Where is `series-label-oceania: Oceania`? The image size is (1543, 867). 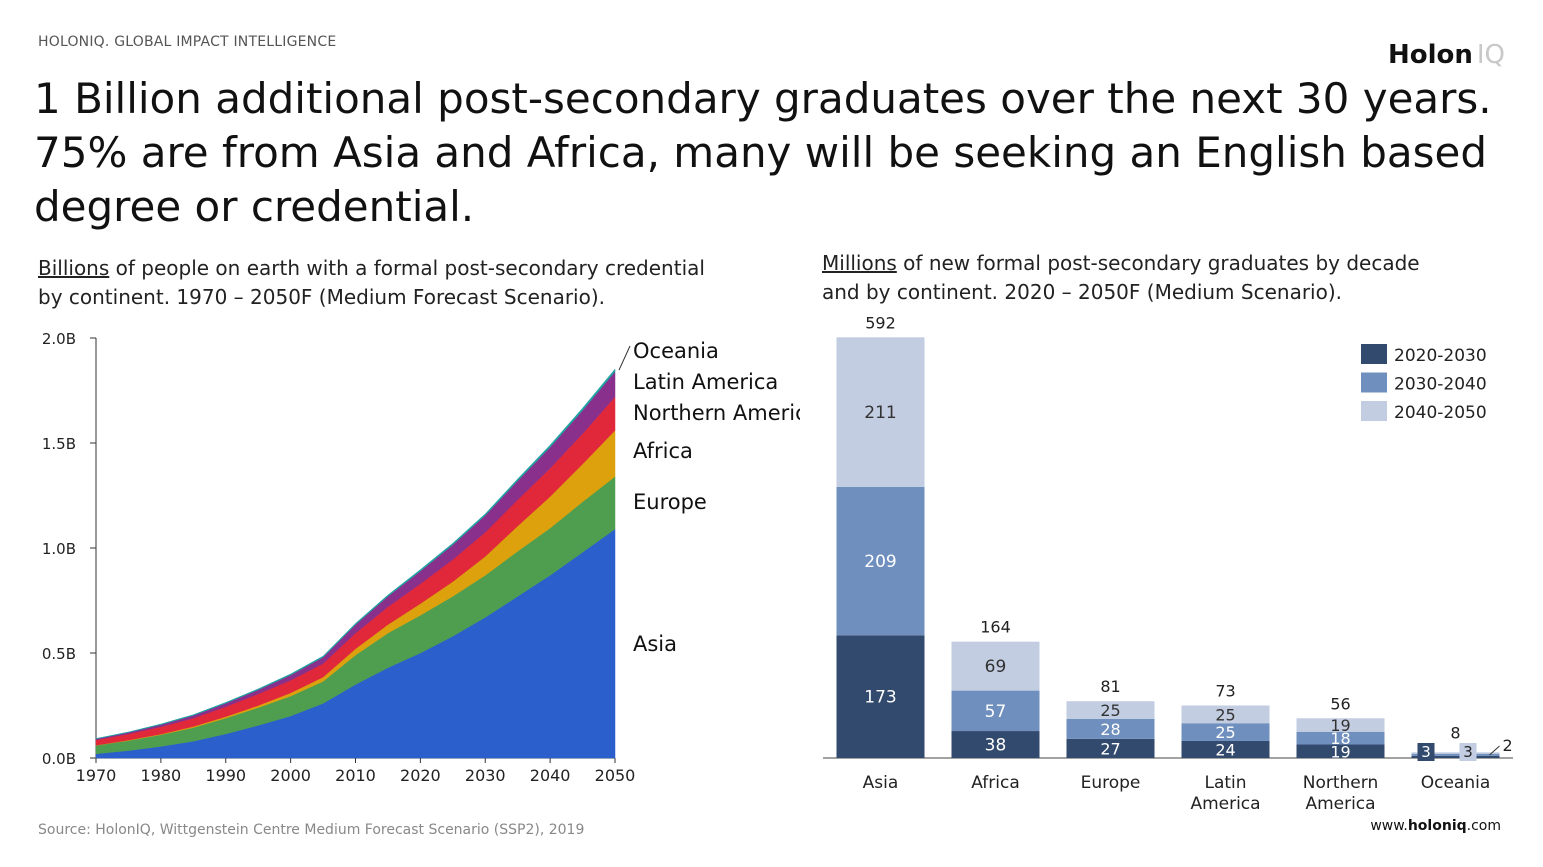 series-label-oceania: Oceania is located at coordinates (676, 351).